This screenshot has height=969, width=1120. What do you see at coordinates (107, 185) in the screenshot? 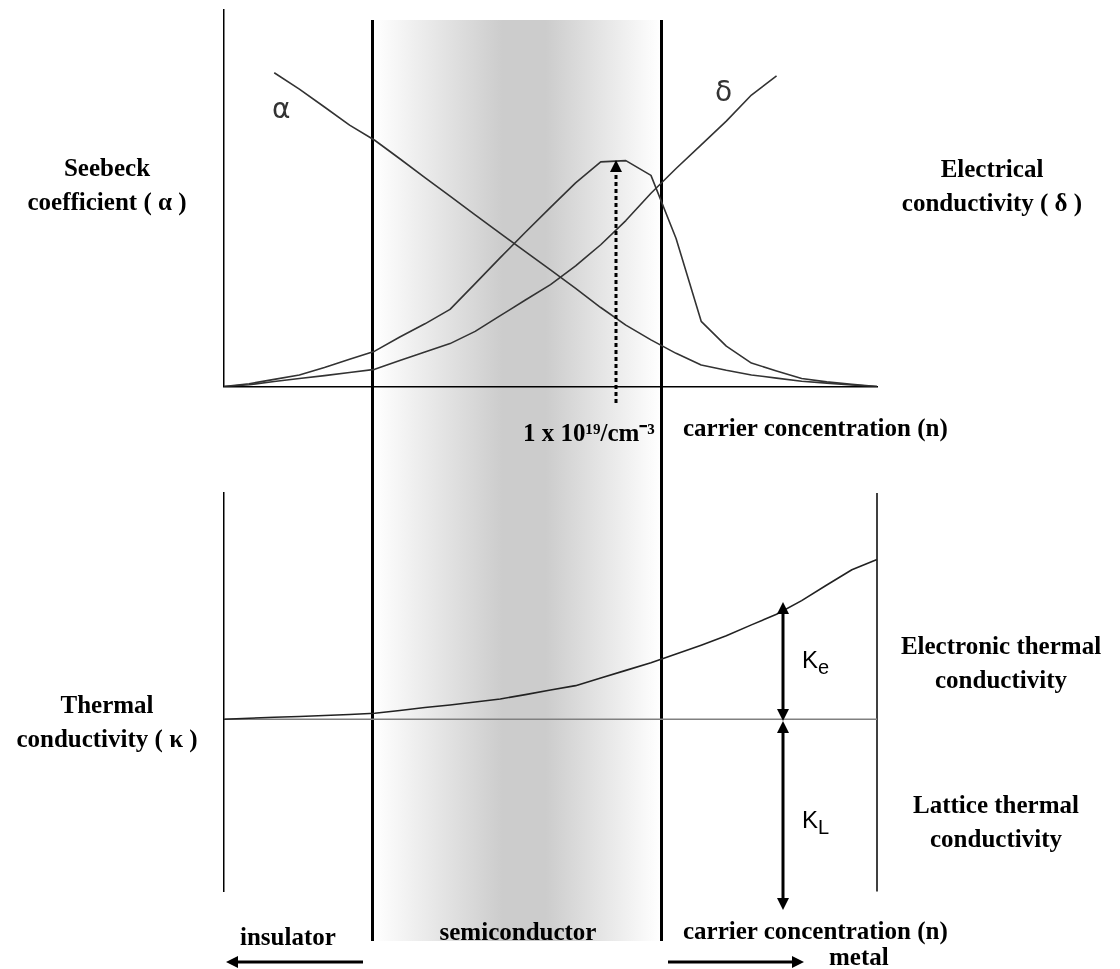
I see `y-axis-title: Seebeck coefficient ( α )` at bounding box center [107, 185].